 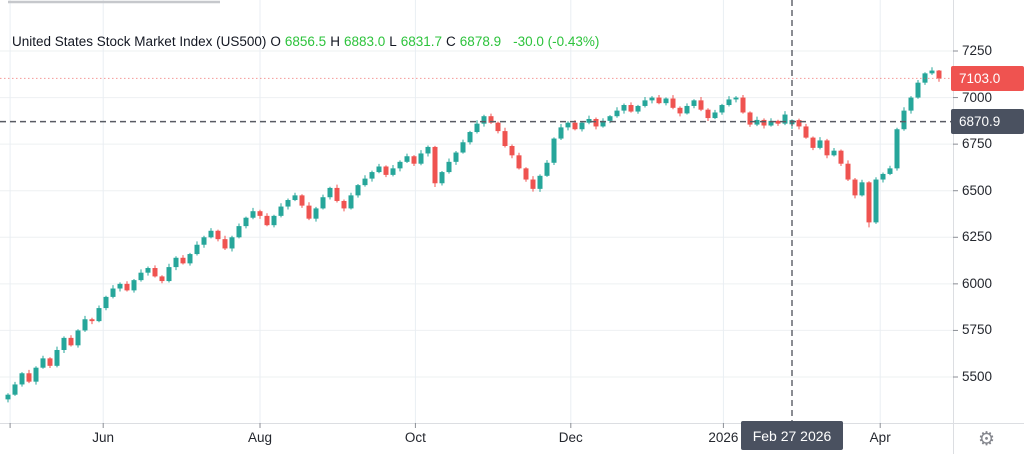 I want to click on crosshair-price-badge: 6870.9, so click(x=987, y=122).